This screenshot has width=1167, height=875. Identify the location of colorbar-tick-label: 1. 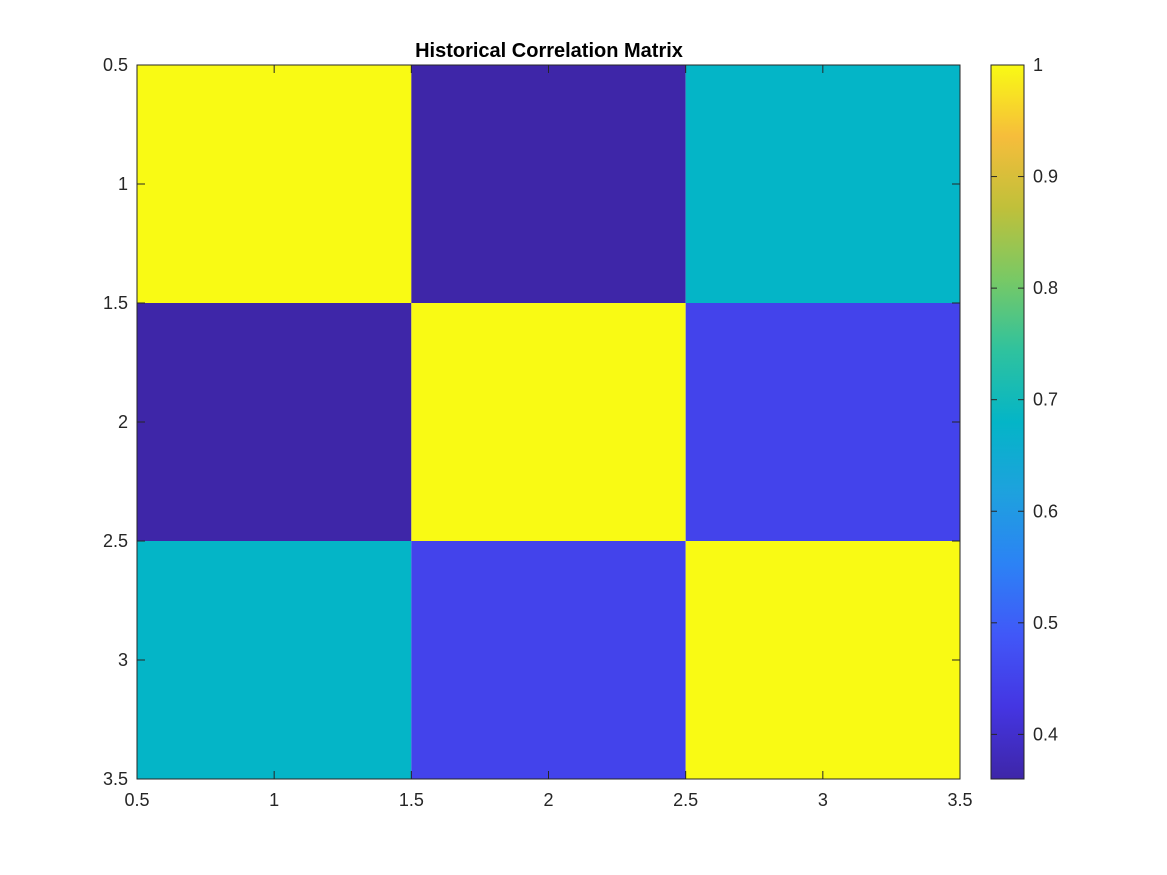
(1038, 65).